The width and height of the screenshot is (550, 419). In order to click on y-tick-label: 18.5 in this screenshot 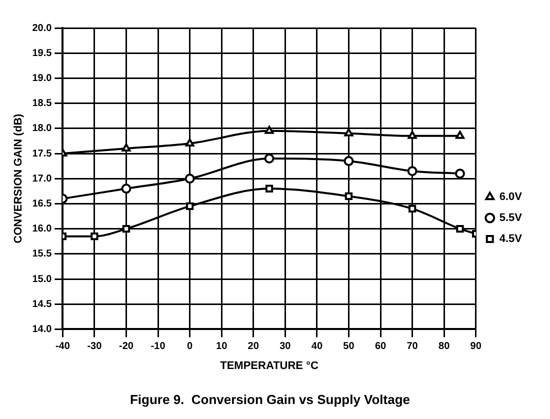, I will do `click(42, 104)`.